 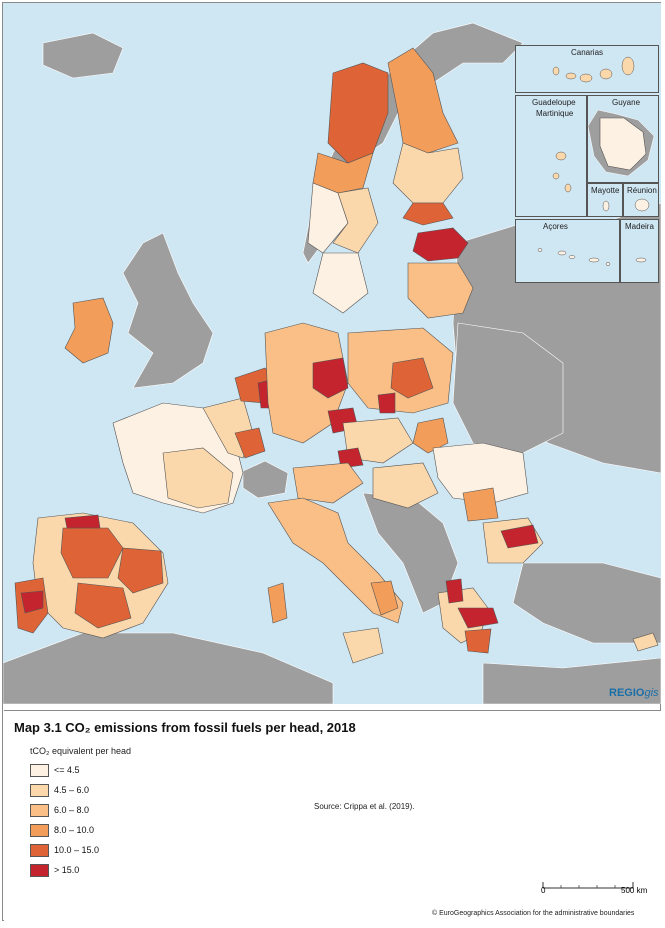 What do you see at coordinates (555, 113) in the screenshot?
I see `inset-label-martinique: Martinique` at bounding box center [555, 113].